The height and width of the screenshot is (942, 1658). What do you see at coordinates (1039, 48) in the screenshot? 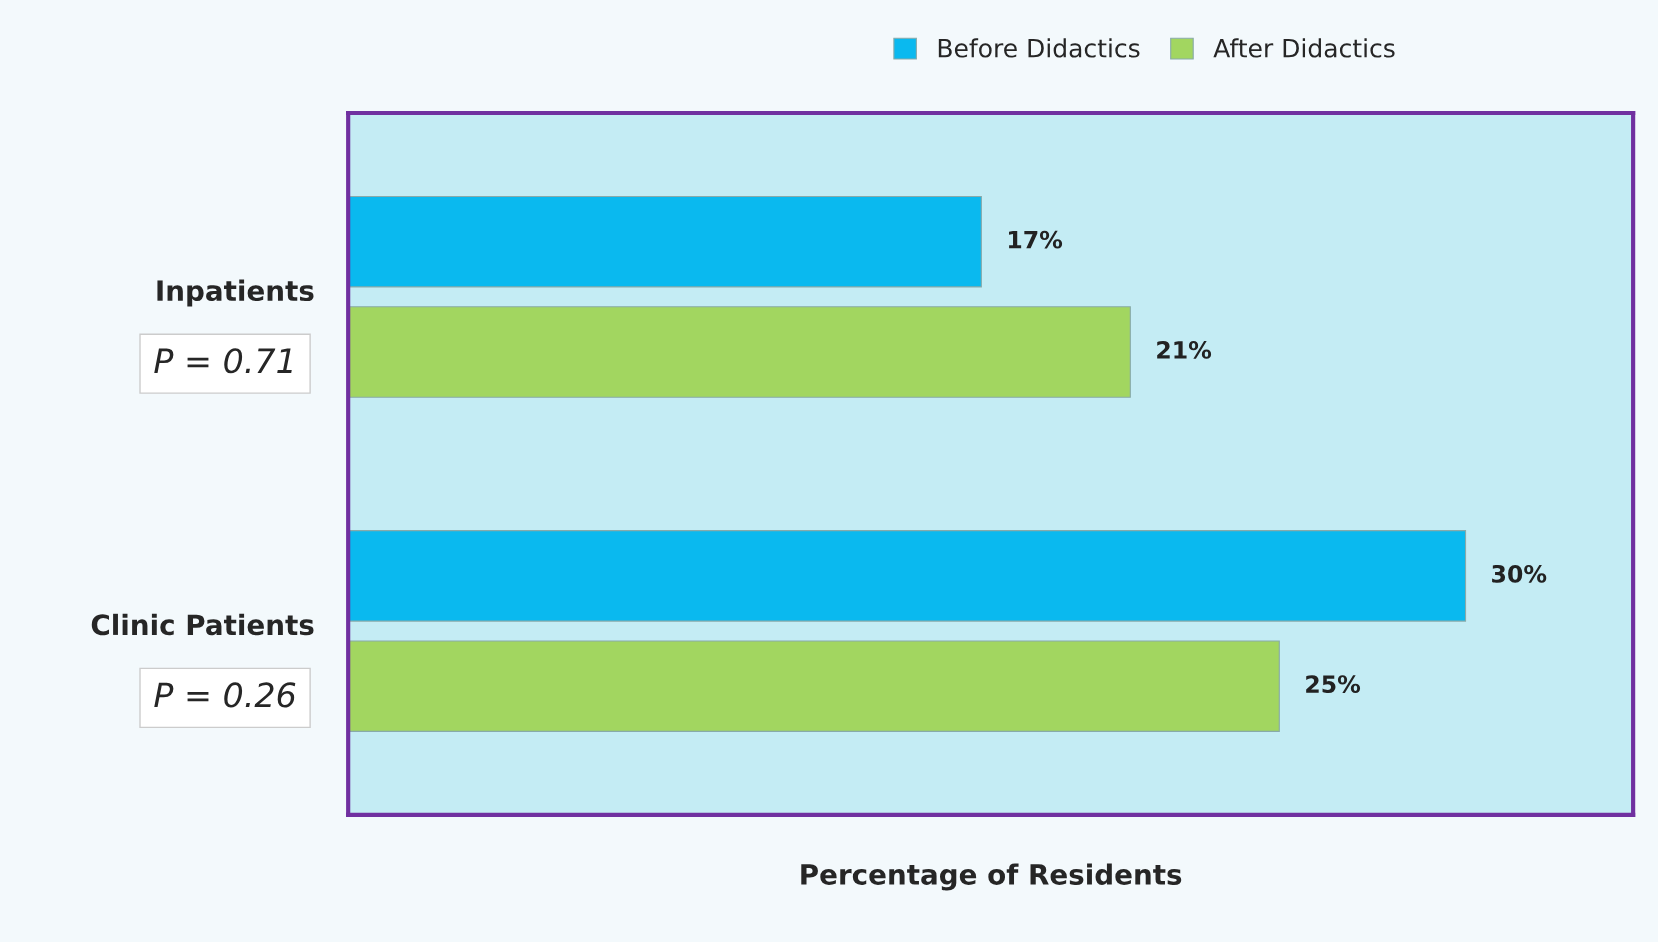
I see `legend-label: Before Didactics` at bounding box center [1039, 48].